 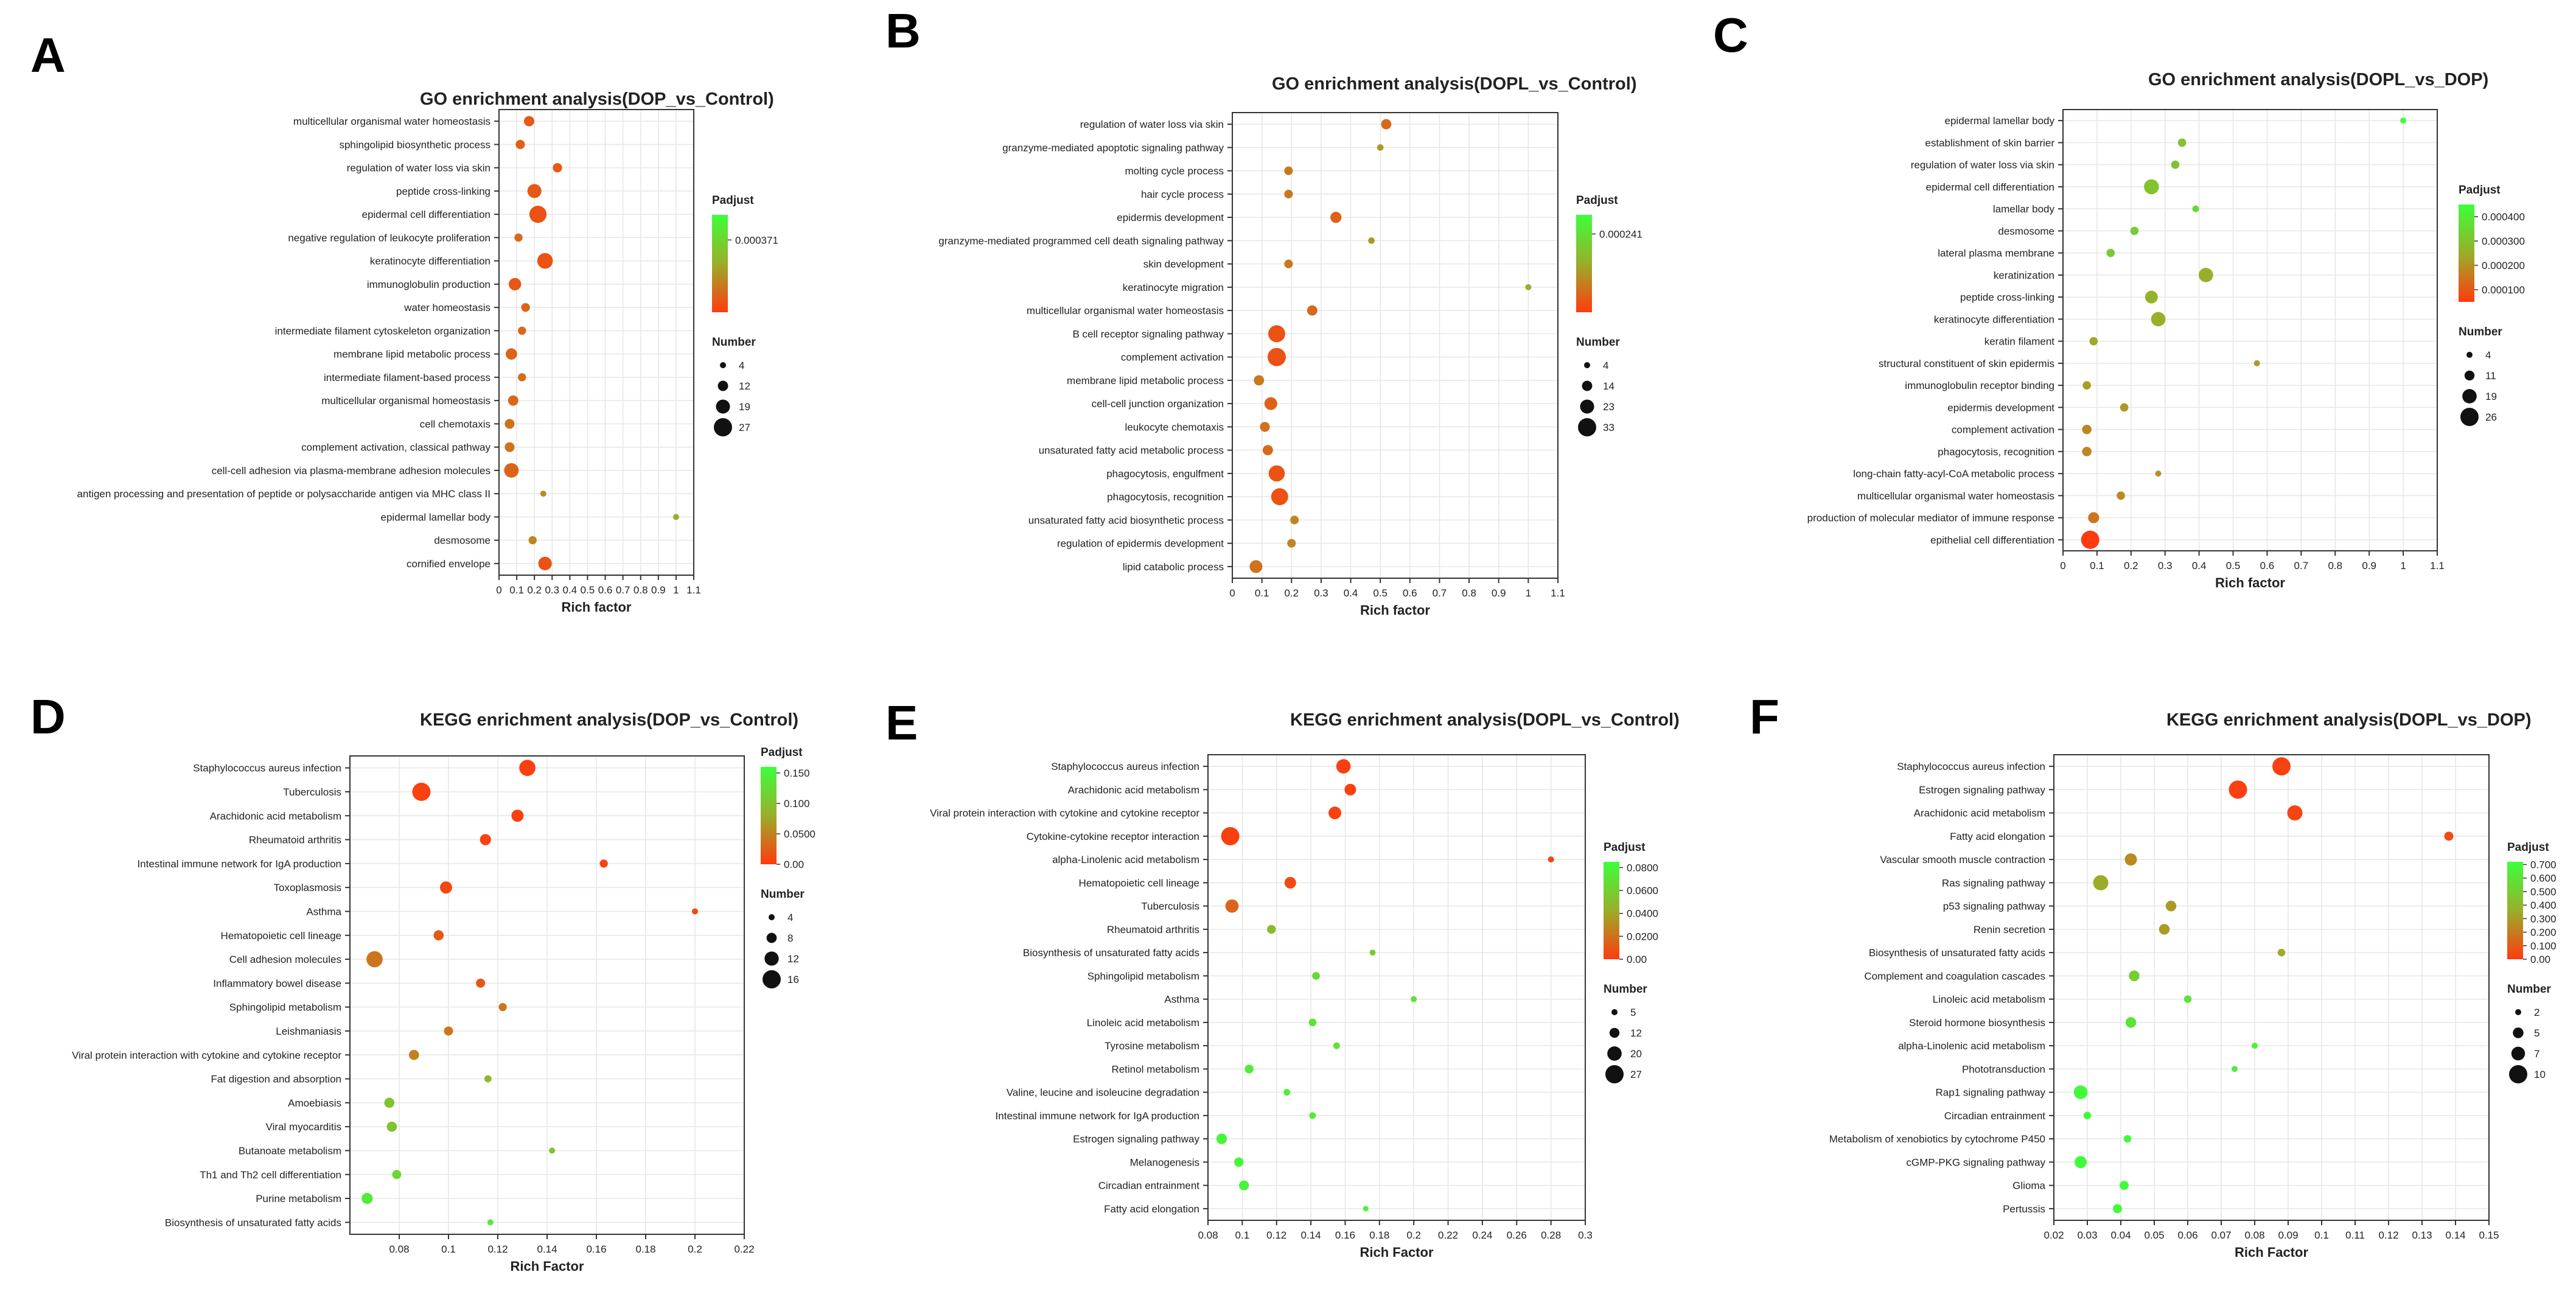 I want to click on y-tick-label: Retinol metabolism, so click(x=1155, y=1069).